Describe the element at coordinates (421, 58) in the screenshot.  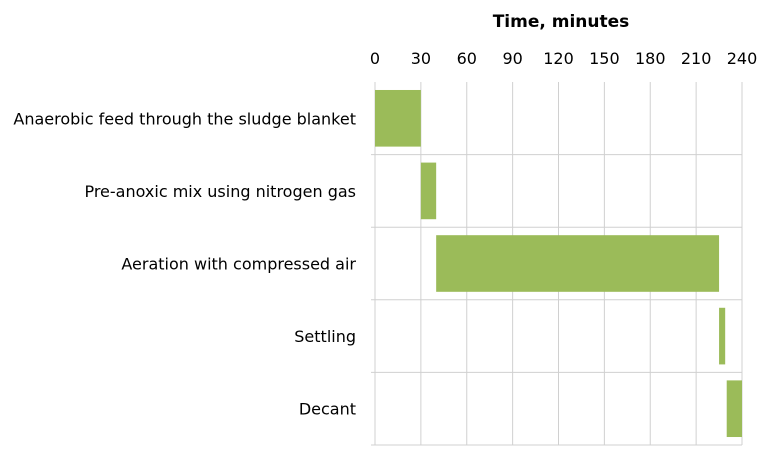
I see `x-tick-label: 30` at that location.